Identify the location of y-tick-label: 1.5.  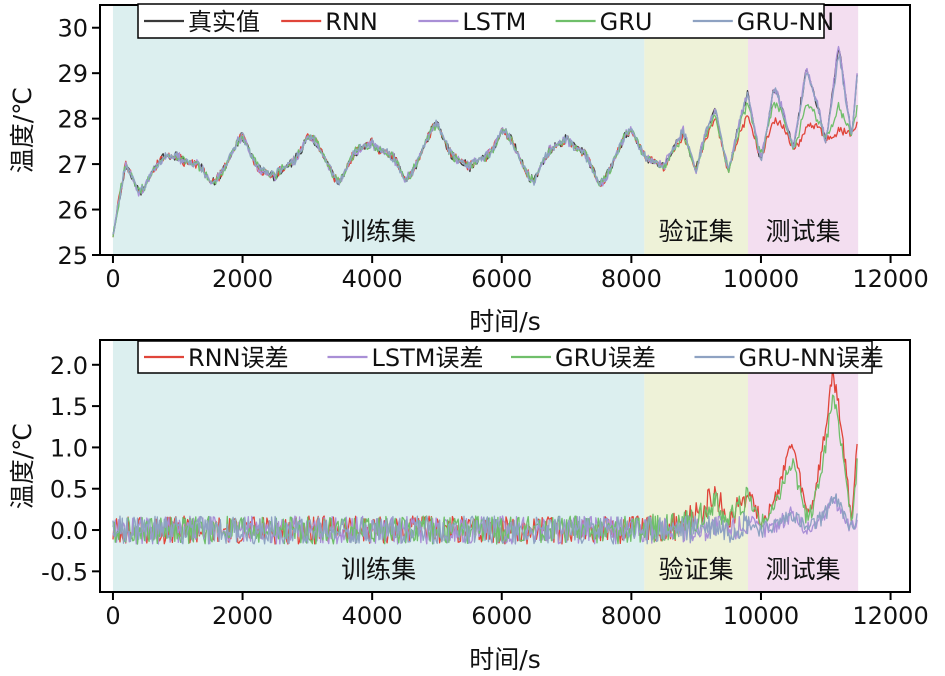
(69, 407).